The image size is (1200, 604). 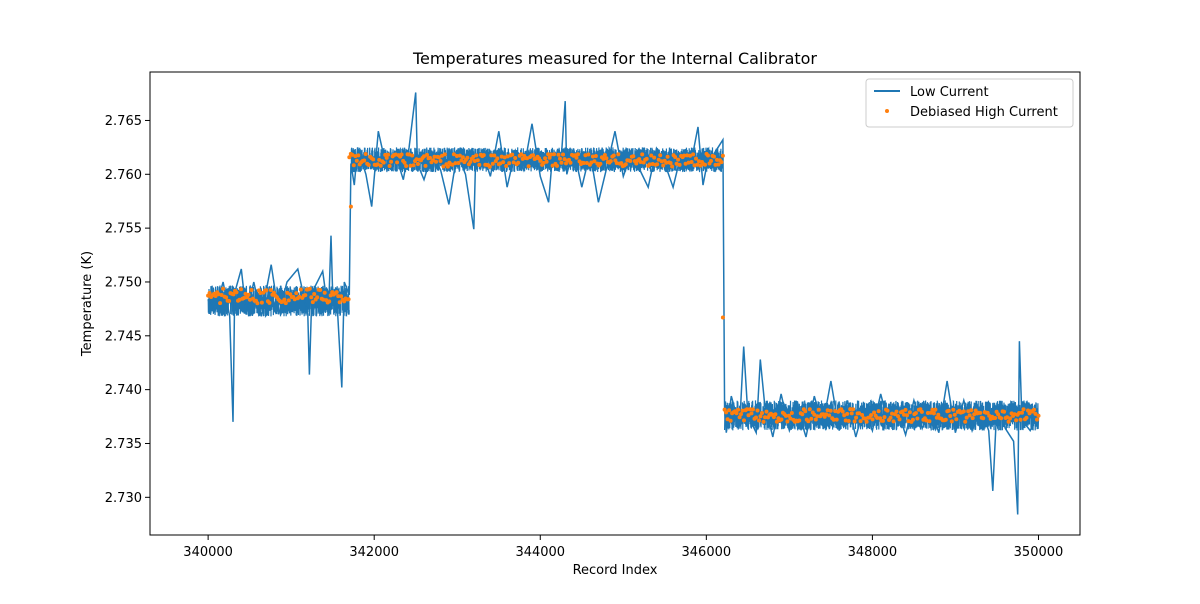 What do you see at coordinates (969, 103) in the screenshot?
I see `legend: Low Current Debiased High Current` at bounding box center [969, 103].